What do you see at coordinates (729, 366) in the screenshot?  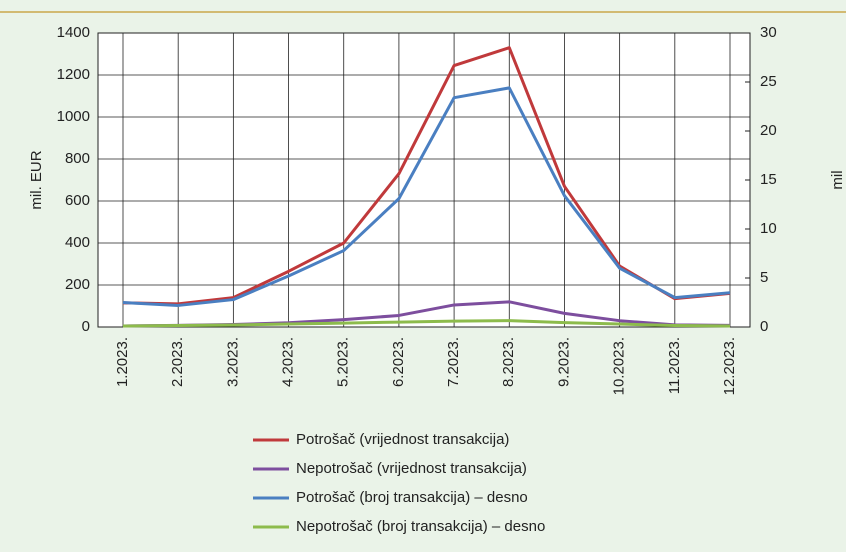 I see `x-tick-label: 12.2023.` at bounding box center [729, 366].